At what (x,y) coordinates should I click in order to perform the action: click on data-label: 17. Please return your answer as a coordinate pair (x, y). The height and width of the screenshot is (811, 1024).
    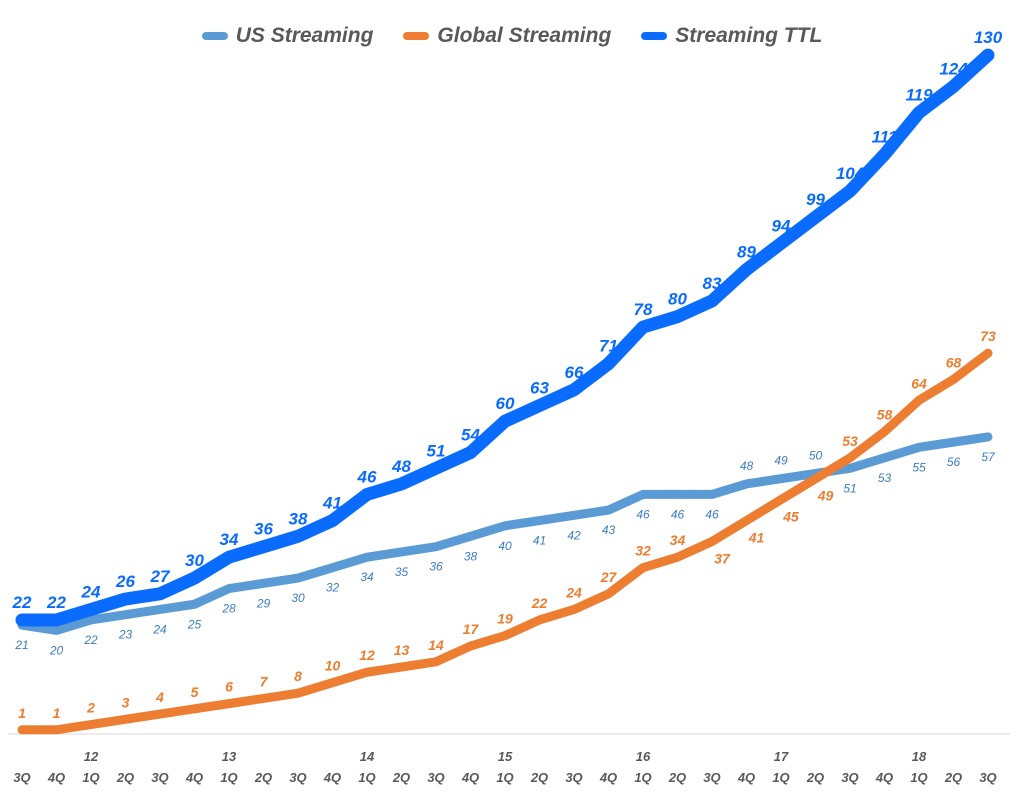
    Looking at the image, I should click on (471, 629).